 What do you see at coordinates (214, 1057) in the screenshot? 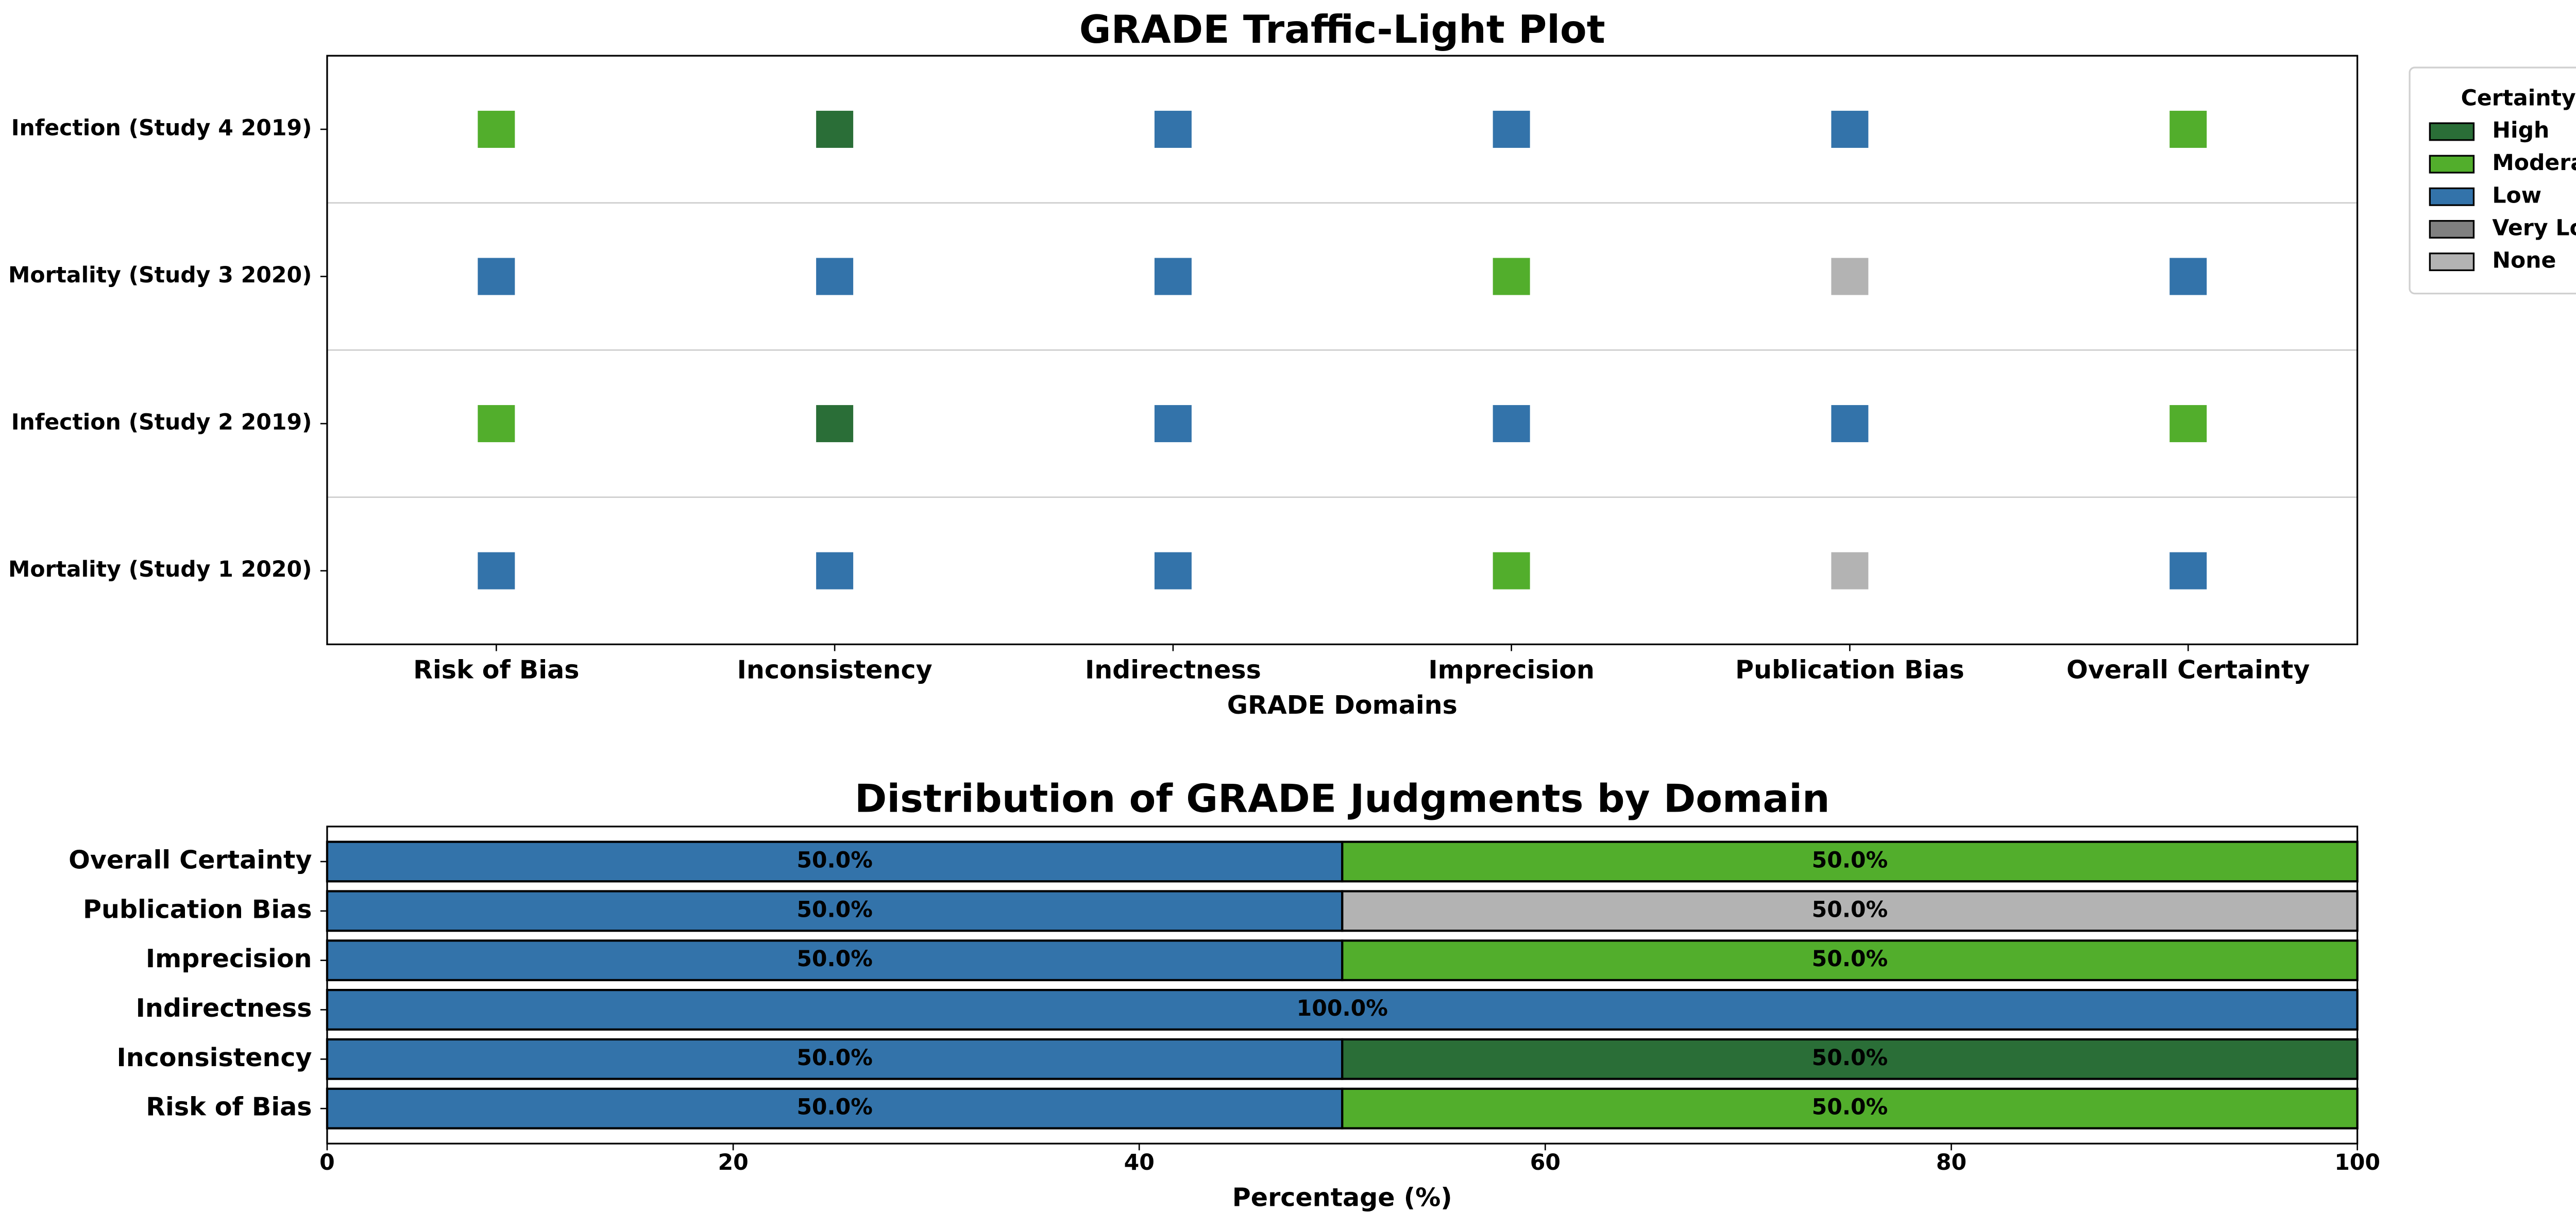
I see `y-tick-label: Inconsistency` at bounding box center [214, 1057].